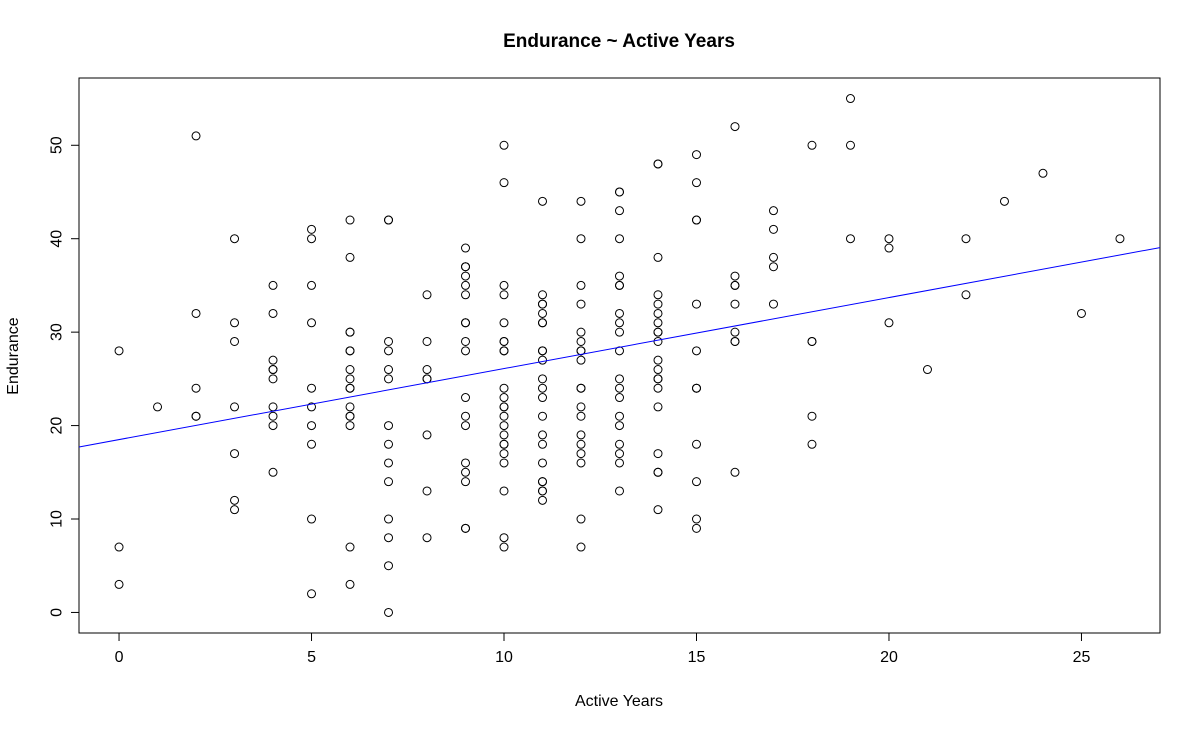 Image resolution: width=1200 pixels, height=731 pixels. I want to click on x-tick-label: 25, so click(1082, 657).